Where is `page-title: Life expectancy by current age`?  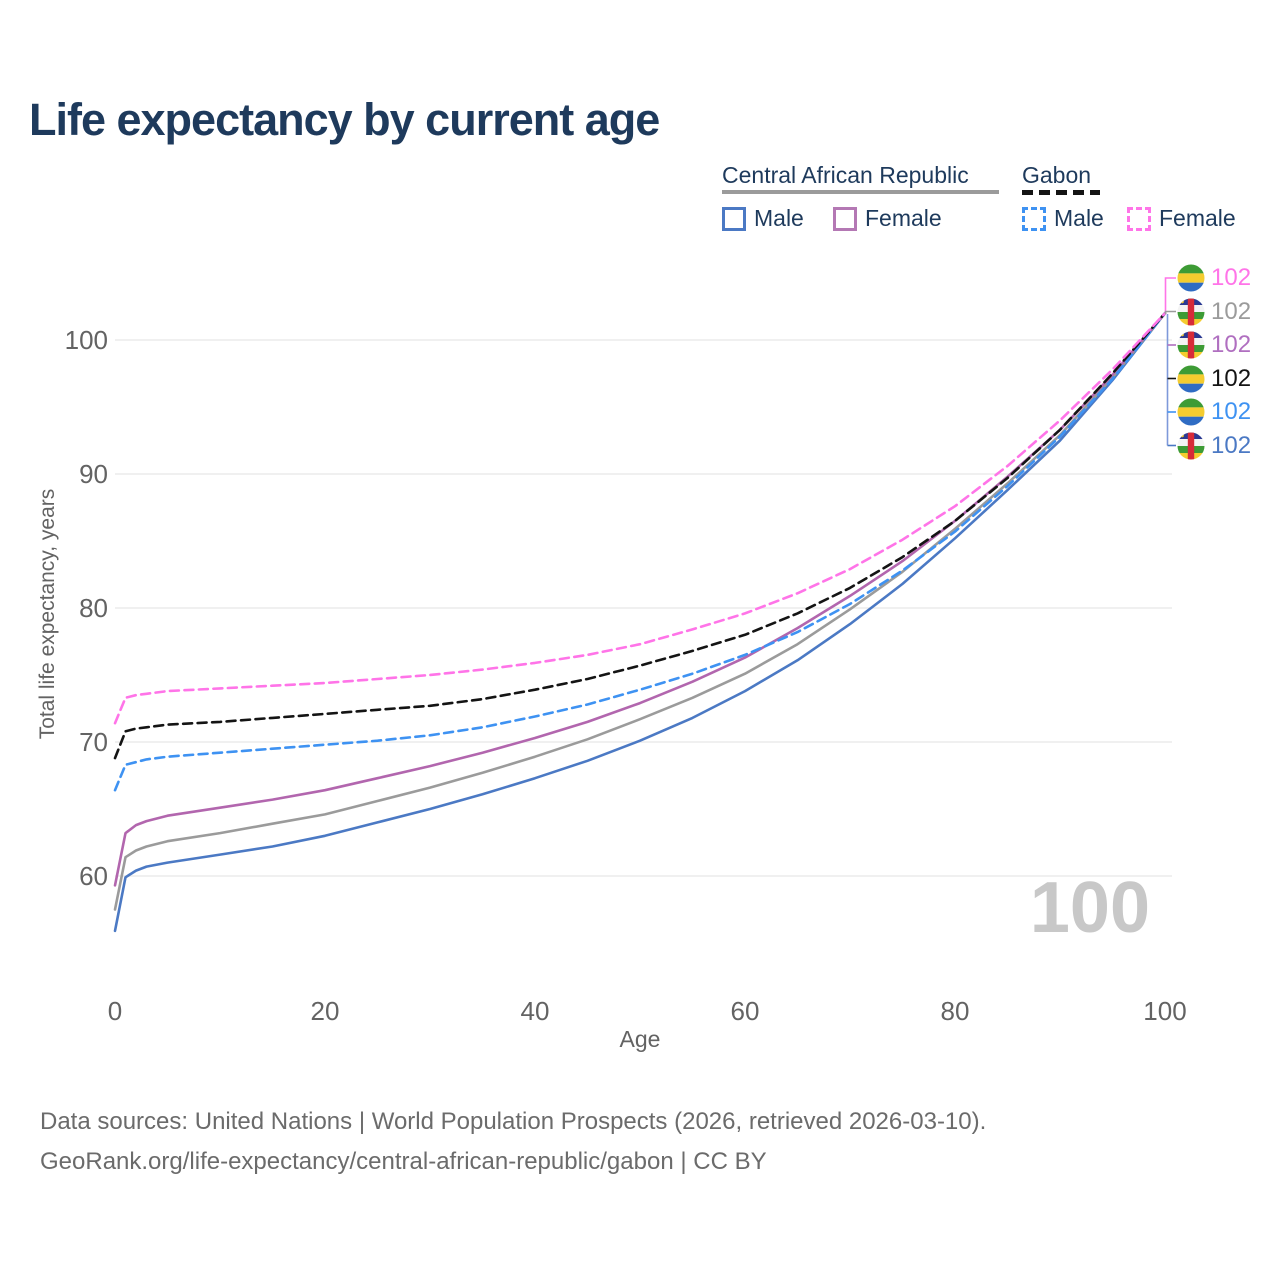 page-title: Life expectancy by current age is located at coordinates (344, 119).